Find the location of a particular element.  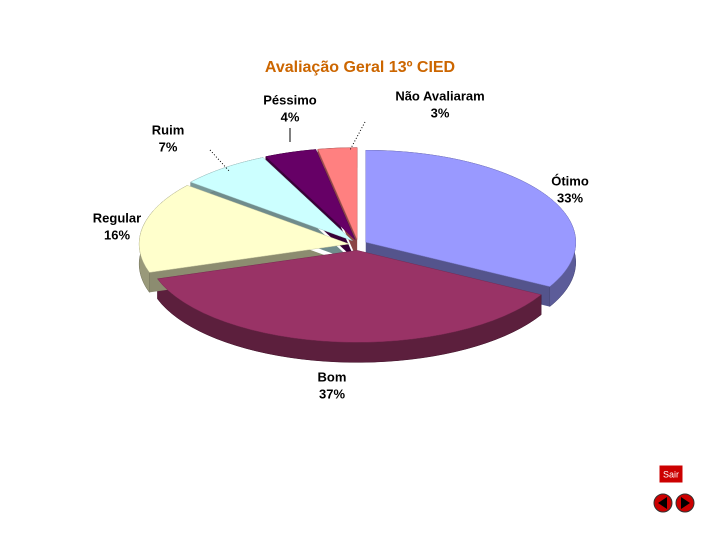

prev-arrow is located at coordinates (662, 503).